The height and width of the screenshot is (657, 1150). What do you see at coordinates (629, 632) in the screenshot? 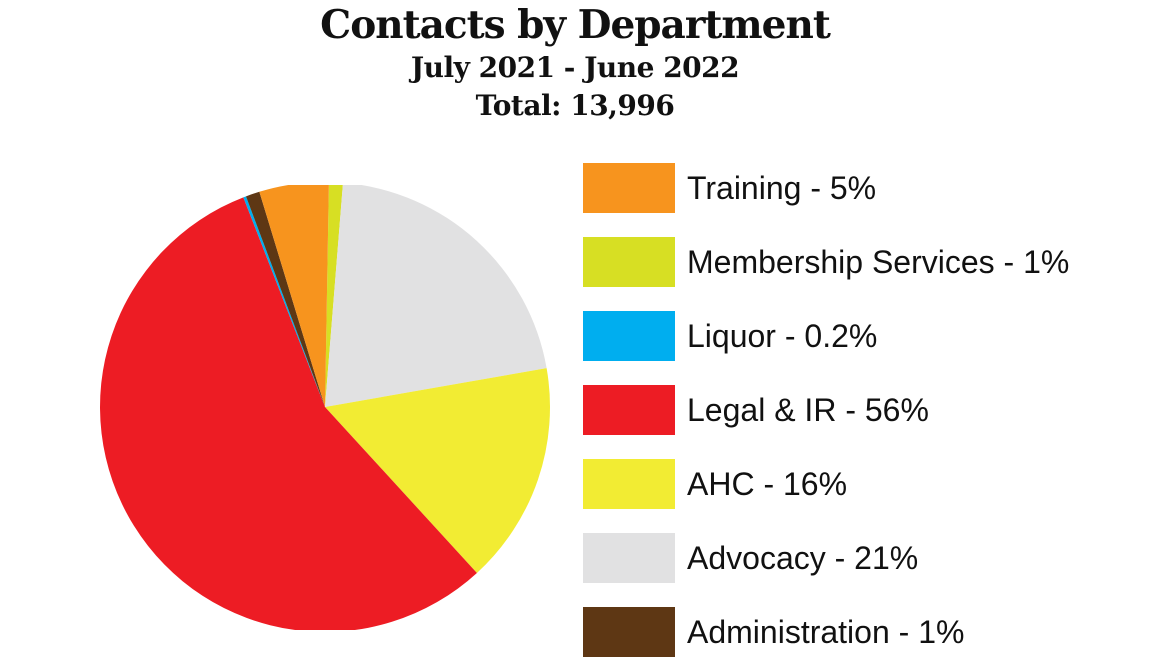
I see `legend-swatch-administration` at bounding box center [629, 632].